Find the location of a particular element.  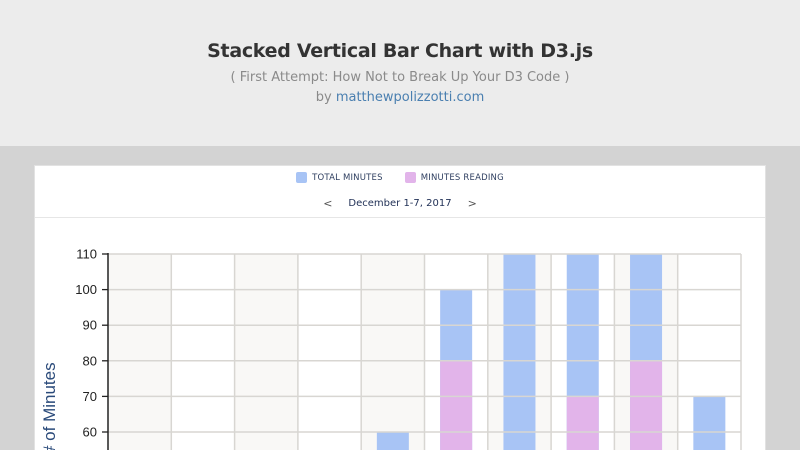

legend-item-reading: MINUTES READING is located at coordinates (454, 177).